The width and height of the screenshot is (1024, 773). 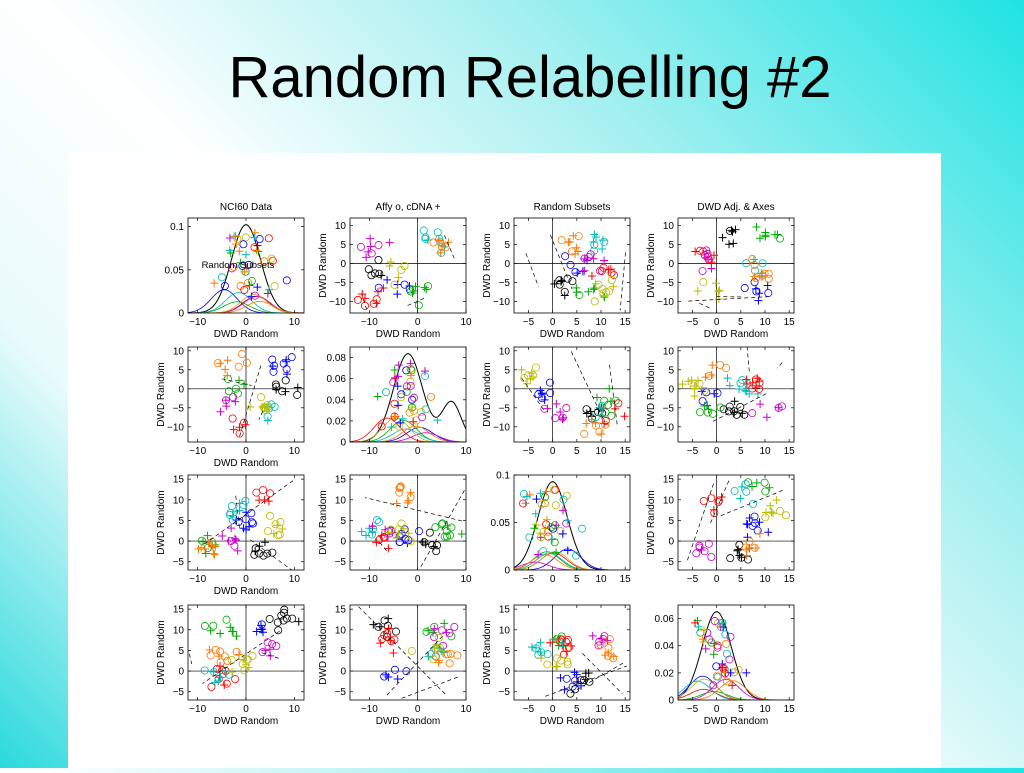 I want to click on x-tick-label: 5, so click(x=577, y=579).